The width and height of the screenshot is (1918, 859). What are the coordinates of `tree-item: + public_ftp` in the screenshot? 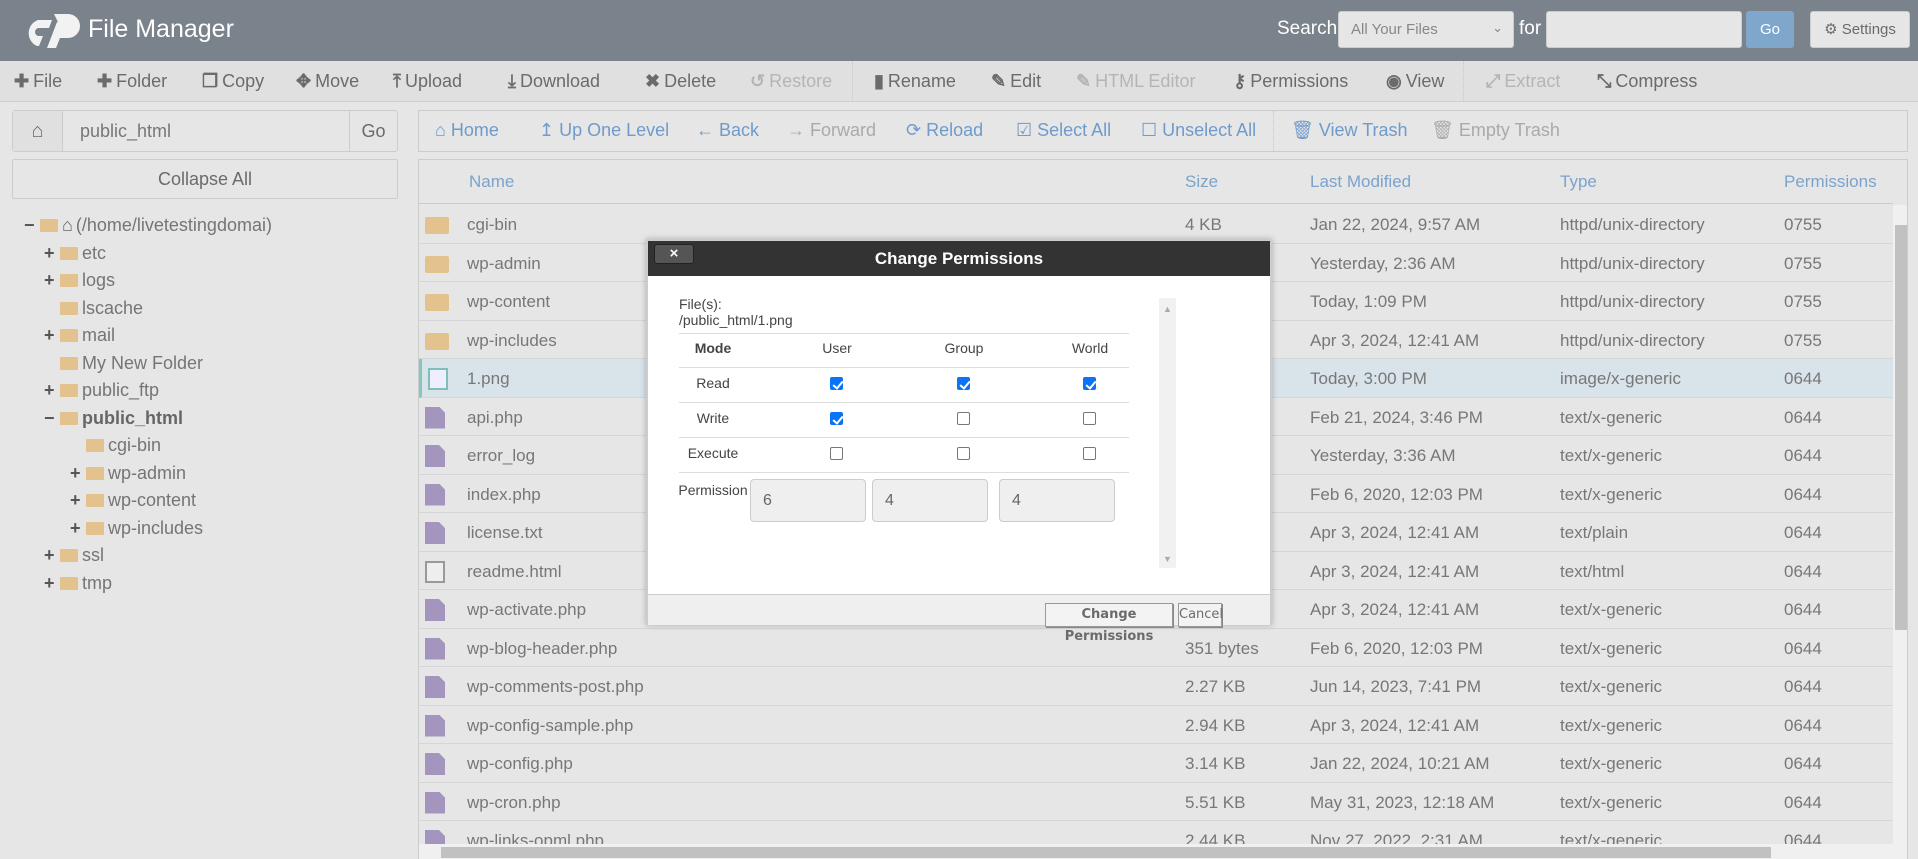 It's located at (101, 390).